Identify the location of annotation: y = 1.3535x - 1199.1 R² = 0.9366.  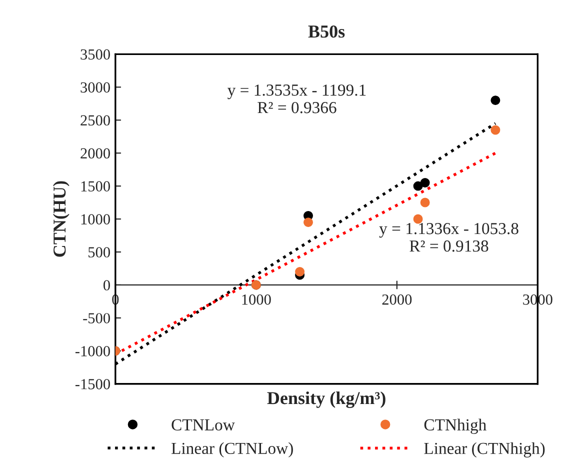
(297, 99).